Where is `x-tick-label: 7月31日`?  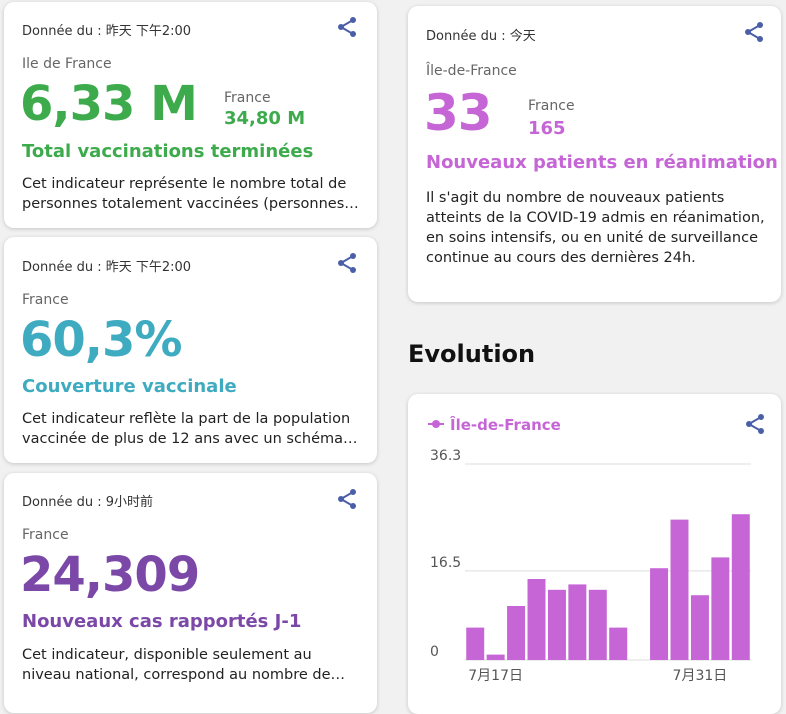 x-tick-label: 7月31日 is located at coordinates (700, 676).